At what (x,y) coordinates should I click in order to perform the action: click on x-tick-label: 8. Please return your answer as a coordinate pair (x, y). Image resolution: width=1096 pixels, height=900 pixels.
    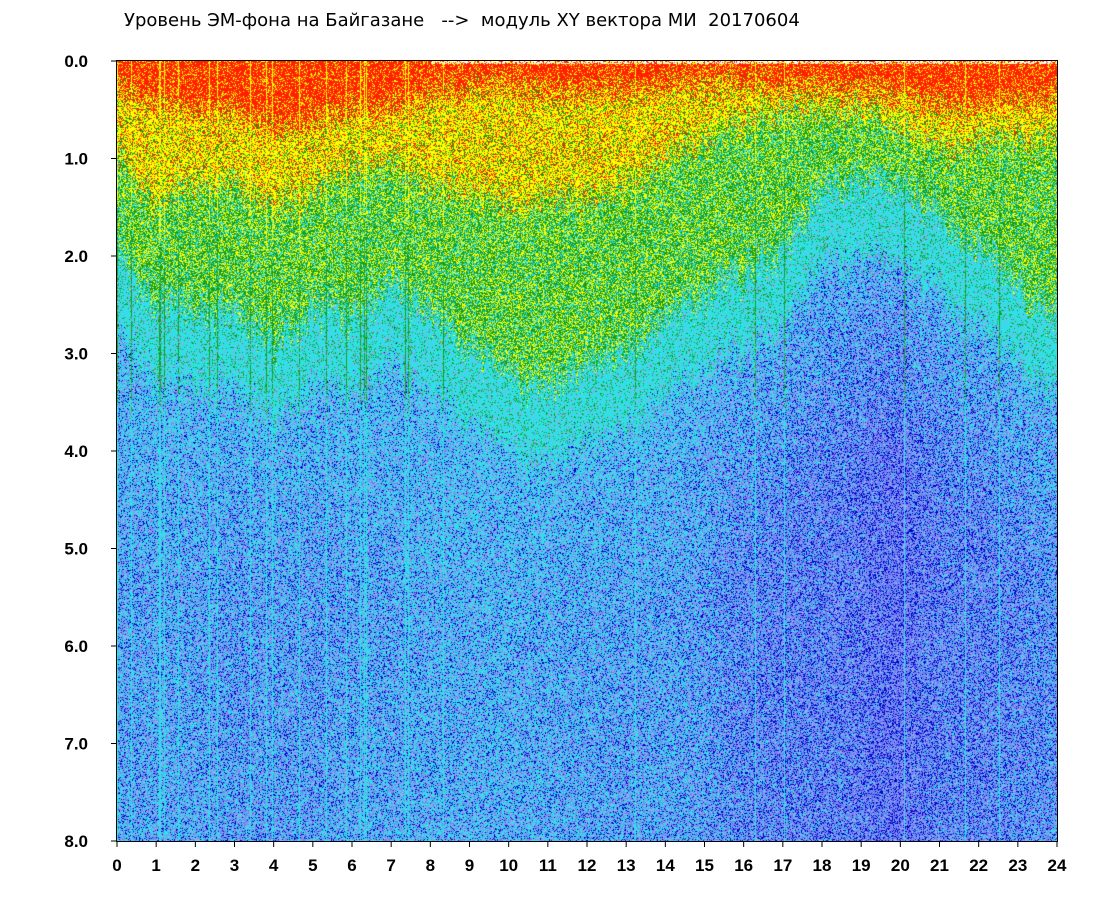
    Looking at the image, I should click on (430, 865).